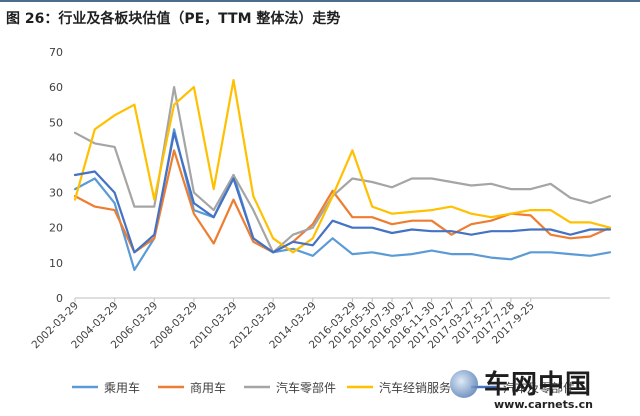  What do you see at coordinates (56, 228) in the screenshot?
I see `y-tick-label: 20` at bounding box center [56, 228].